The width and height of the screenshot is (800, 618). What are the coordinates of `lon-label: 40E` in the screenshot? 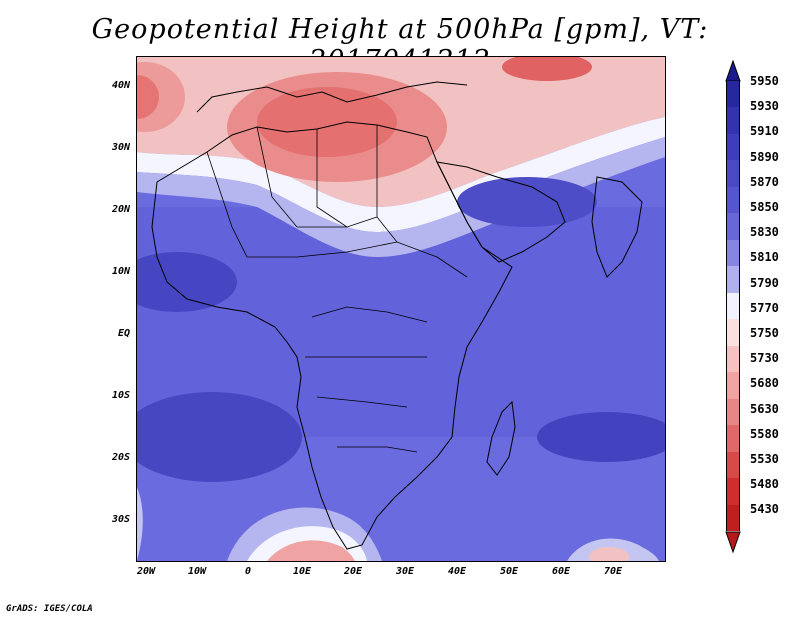 It's located at (457, 571).